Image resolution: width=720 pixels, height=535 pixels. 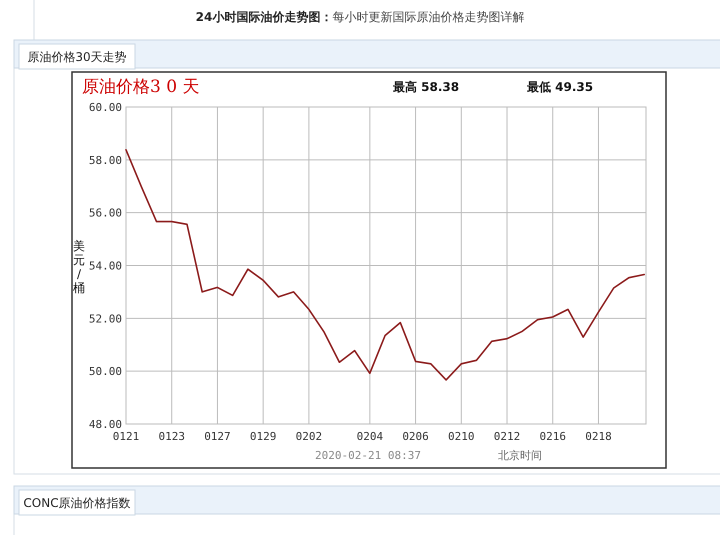 I want to click on x-tick-label: 0210, so click(x=461, y=436).